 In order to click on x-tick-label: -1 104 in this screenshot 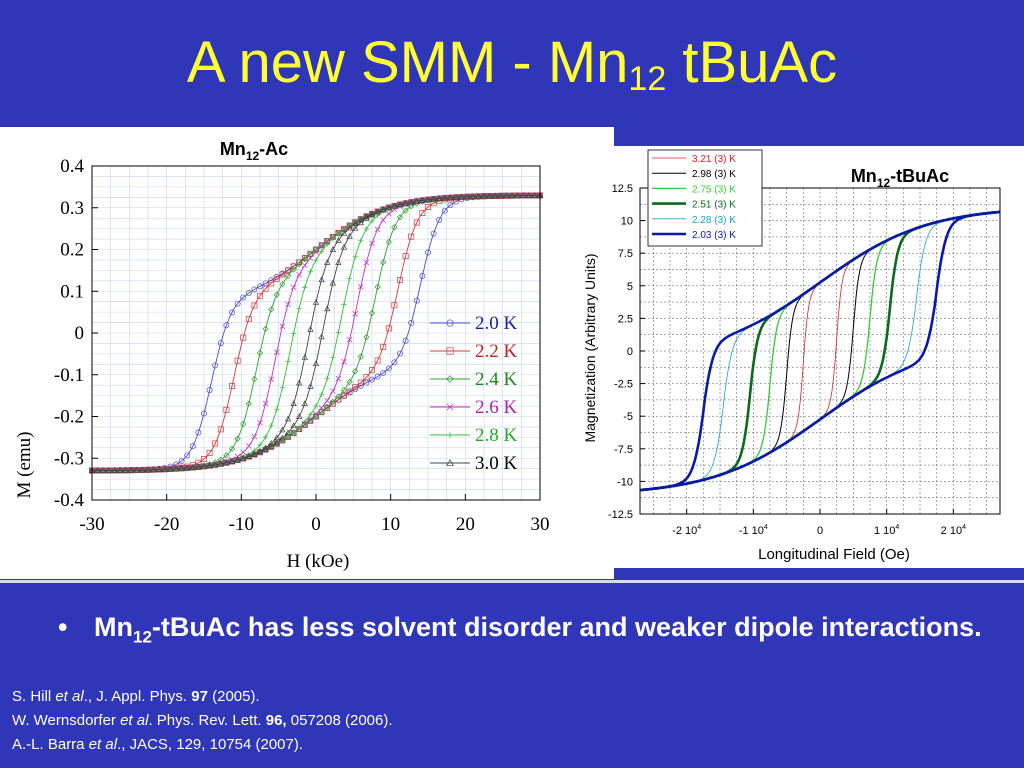, I will do `click(753, 530)`.